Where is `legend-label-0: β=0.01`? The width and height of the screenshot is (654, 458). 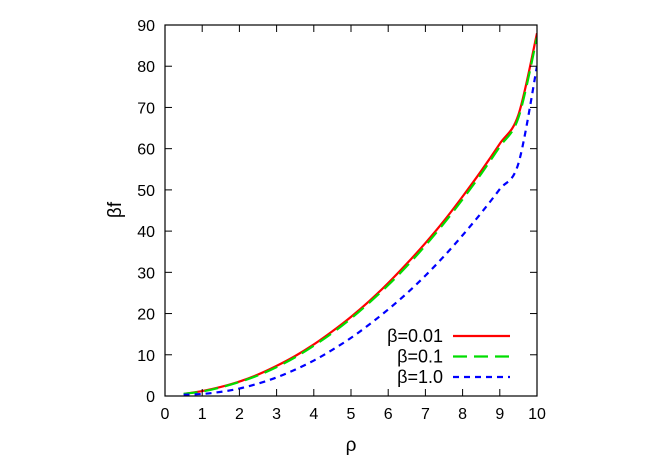 legend-label-0: β=0.01 is located at coordinates (415, 336).